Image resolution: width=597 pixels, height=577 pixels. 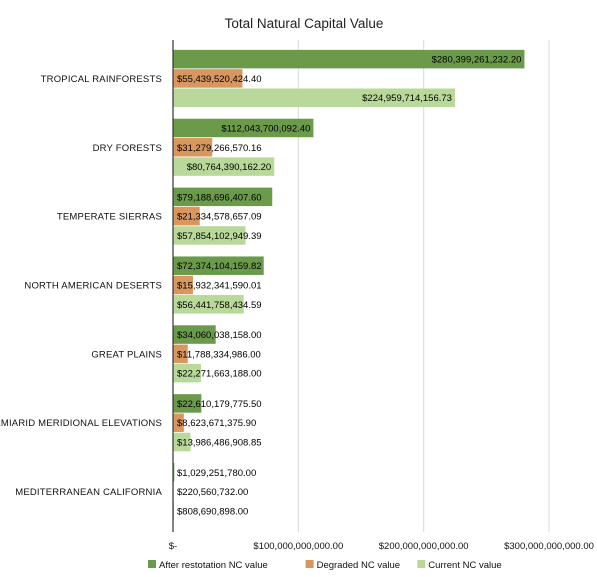 I want to click on data-label-4-1: $11,788,334,986.00, so click(x=219, y=354).